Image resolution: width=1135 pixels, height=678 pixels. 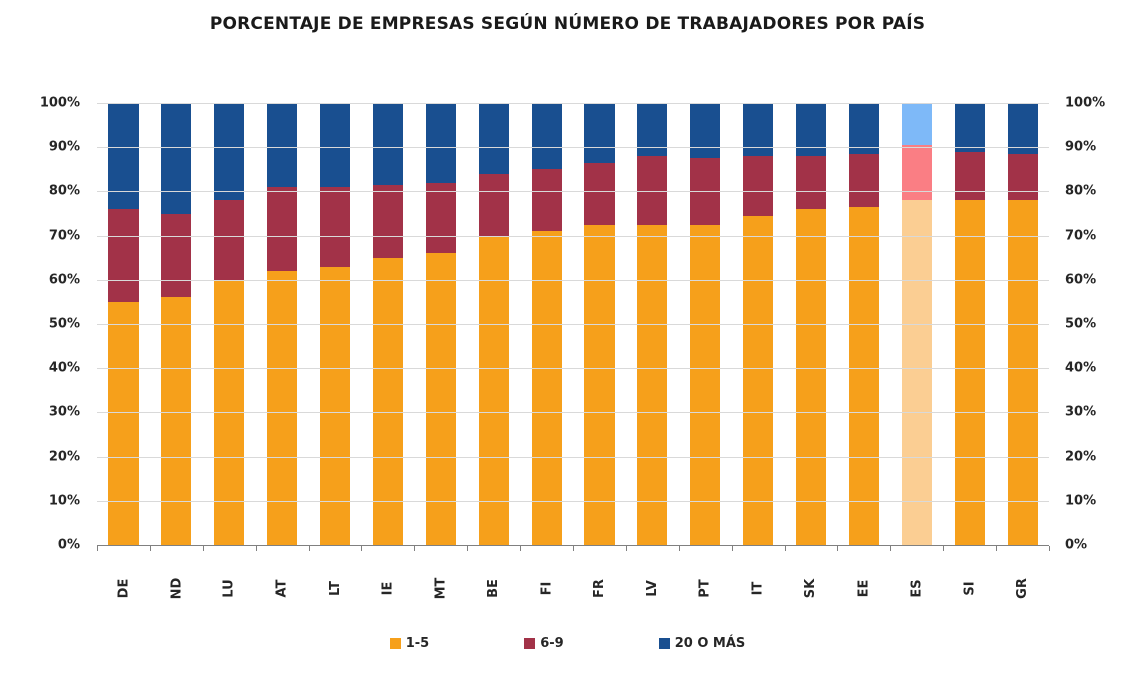 I want to click on bar-slot-EE, so click(x=863, y=324).